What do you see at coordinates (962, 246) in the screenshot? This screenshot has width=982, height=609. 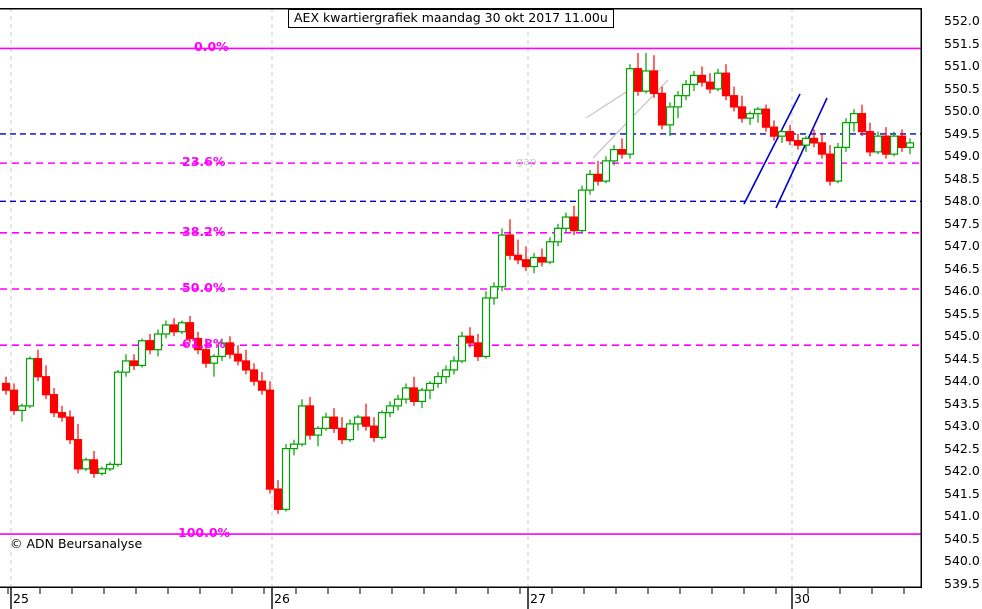 I see `price-axis-label: 547.0` at bounding box center [962, 246].